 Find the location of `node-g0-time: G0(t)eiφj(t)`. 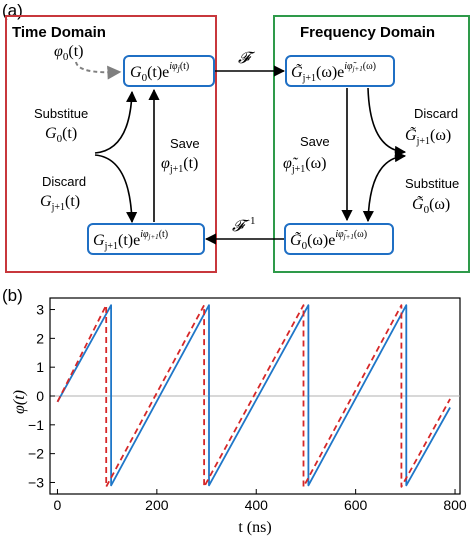

node-g0-time: G0(t)eiφj(t) is located at coordinates (169, 71).